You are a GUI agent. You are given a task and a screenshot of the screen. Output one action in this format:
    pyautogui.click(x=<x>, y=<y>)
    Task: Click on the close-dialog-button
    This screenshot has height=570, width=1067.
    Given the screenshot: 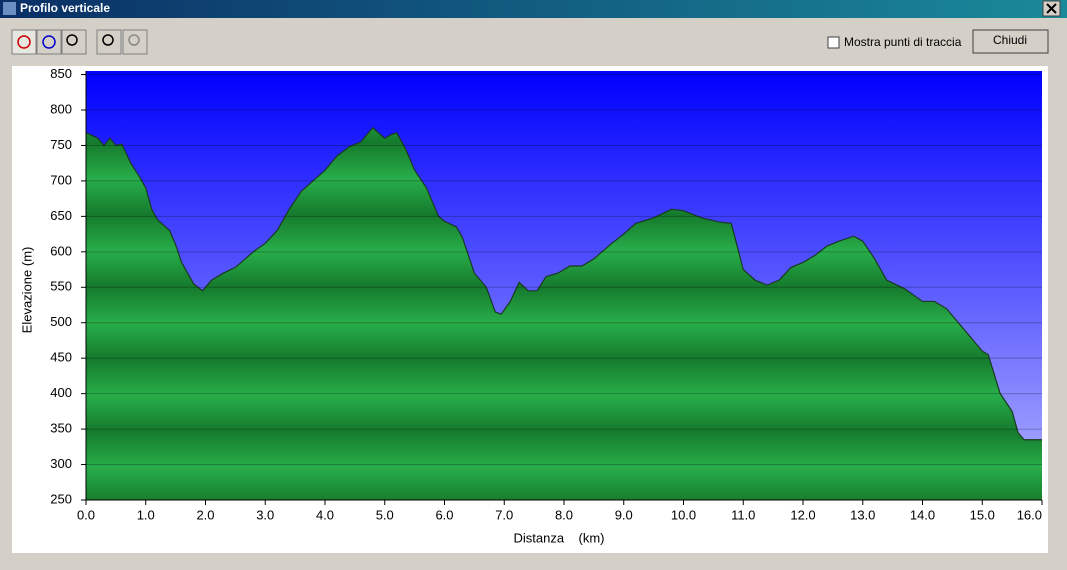 What is the action you would take?
    pyautogui.click(x=1010, y=41)
    